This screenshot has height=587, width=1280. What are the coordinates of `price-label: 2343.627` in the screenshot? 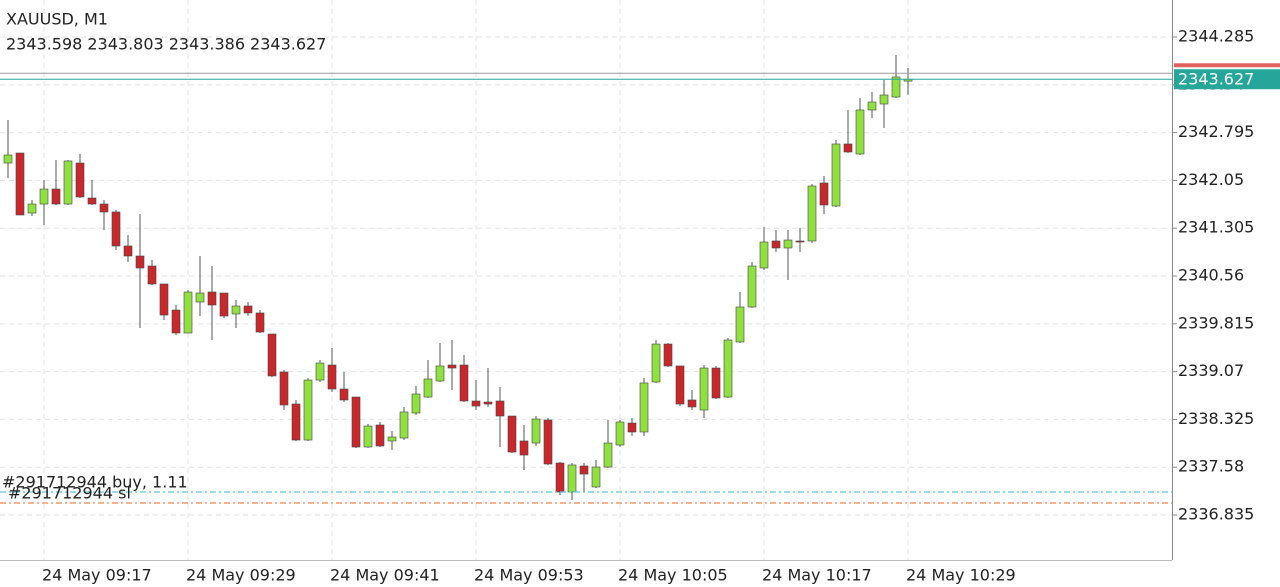 It's located at (1216, 79).